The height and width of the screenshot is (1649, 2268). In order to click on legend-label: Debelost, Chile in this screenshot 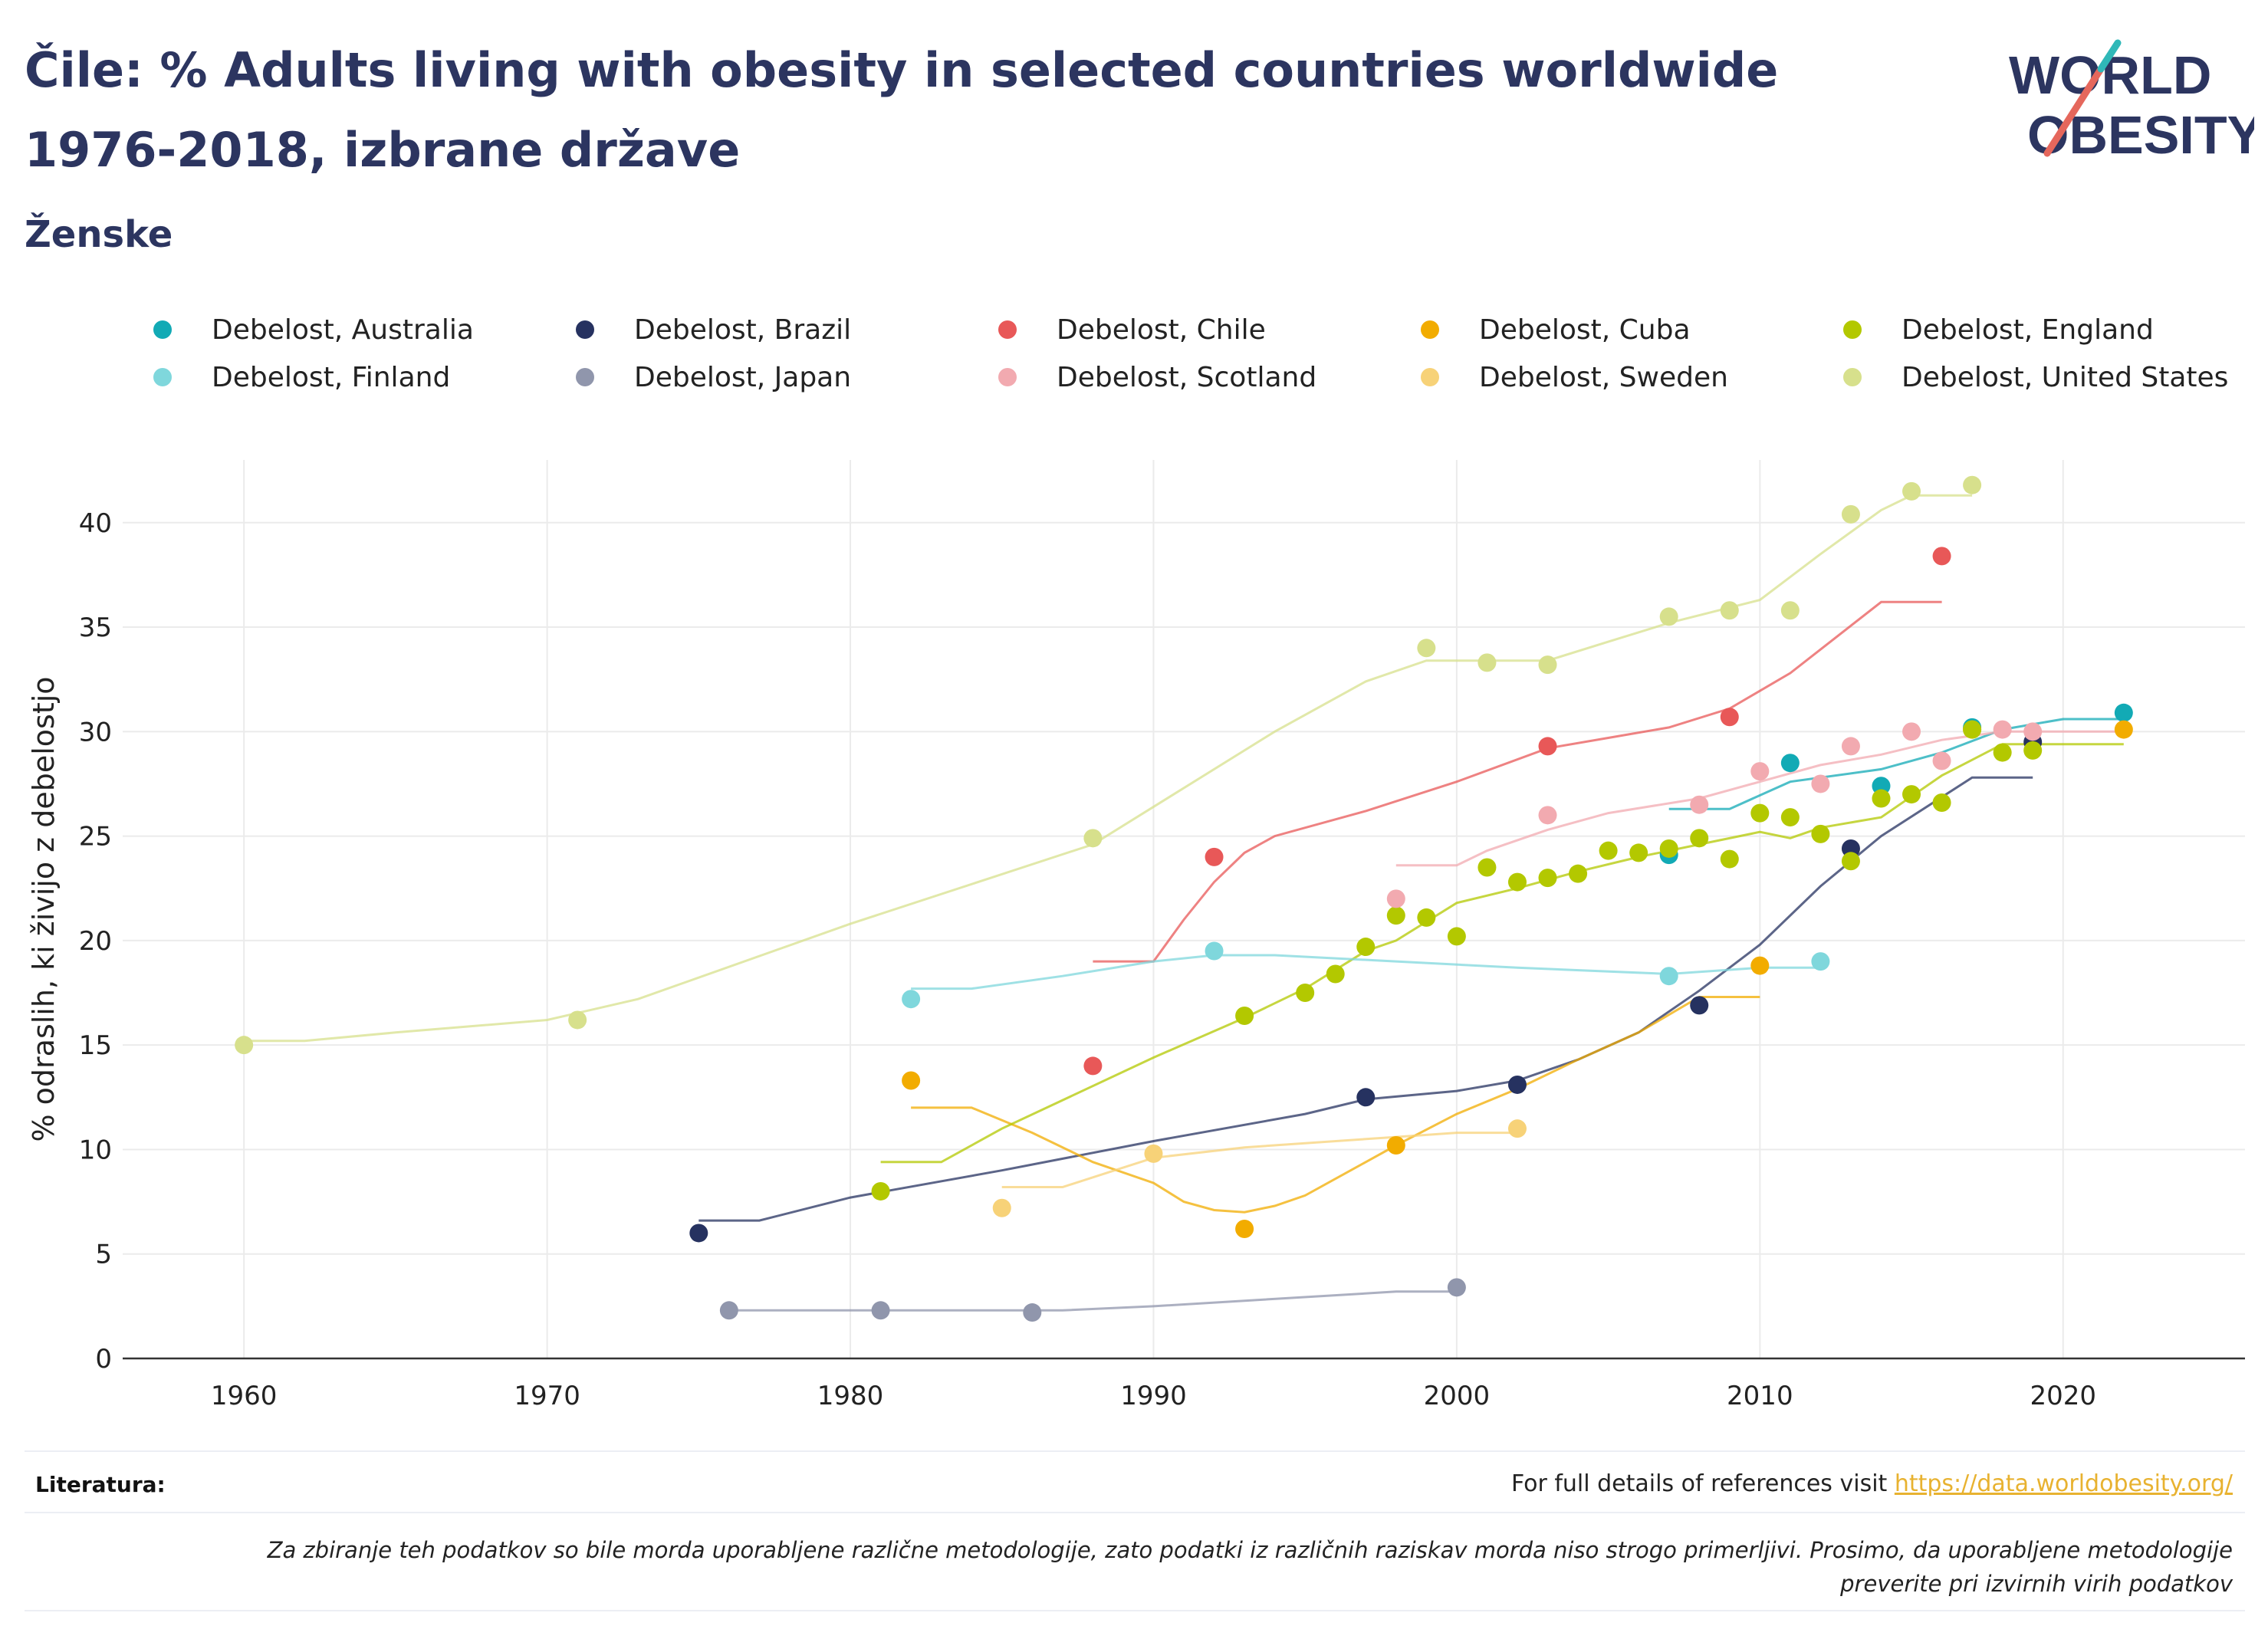, I will do `click(1161, 330)`.